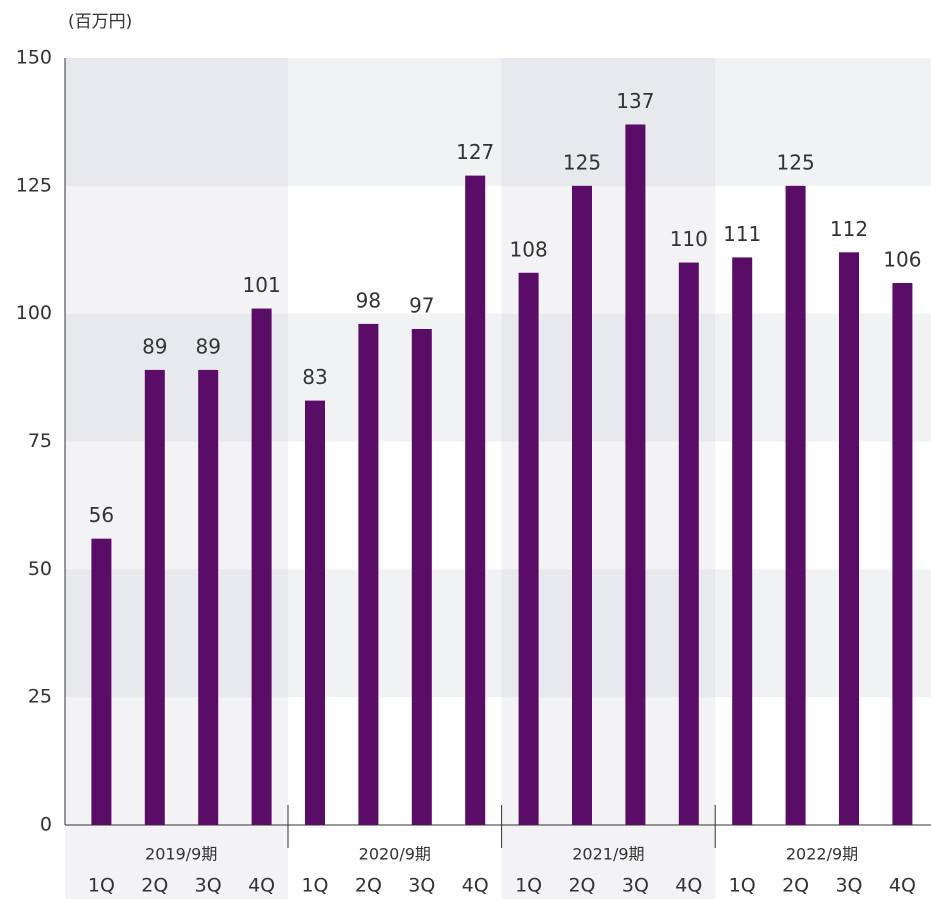  I want to click on value-label: 101, so click(262, 285).